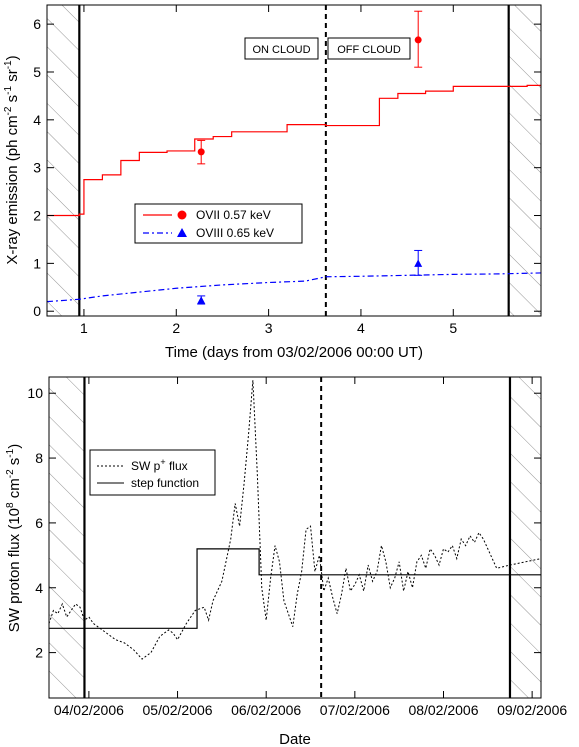 The height and width of the screenshot is (747, 579). What do you see at coordinates (295, 588) in the screenshot?
I see `series-line-step-function` at bounding box center [295, 588].